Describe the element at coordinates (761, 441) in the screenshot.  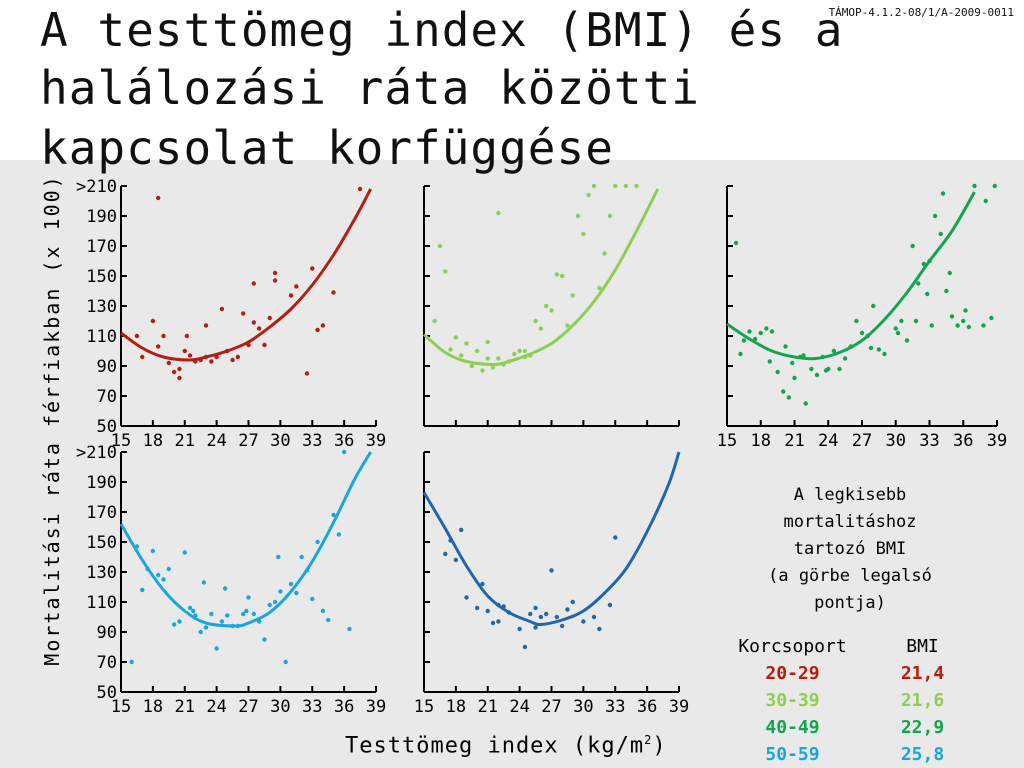
I see `x-tick-label: 18` at that location.